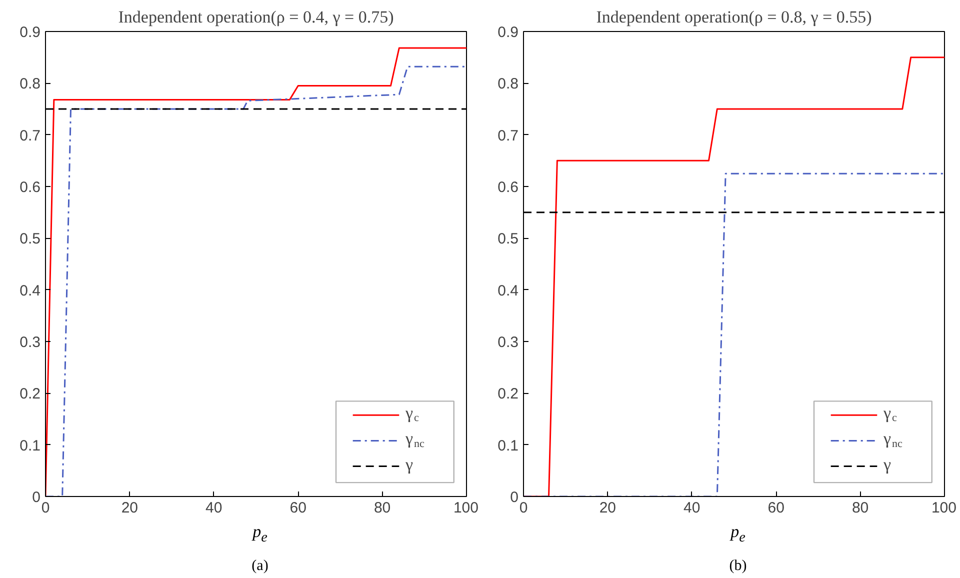  What do you see at coordinates (734, 17) in the screenshot?
I see `chart-title: Independent operation(ρ = 0.8, γ = 0.55)` at bounding box center [734, 17].